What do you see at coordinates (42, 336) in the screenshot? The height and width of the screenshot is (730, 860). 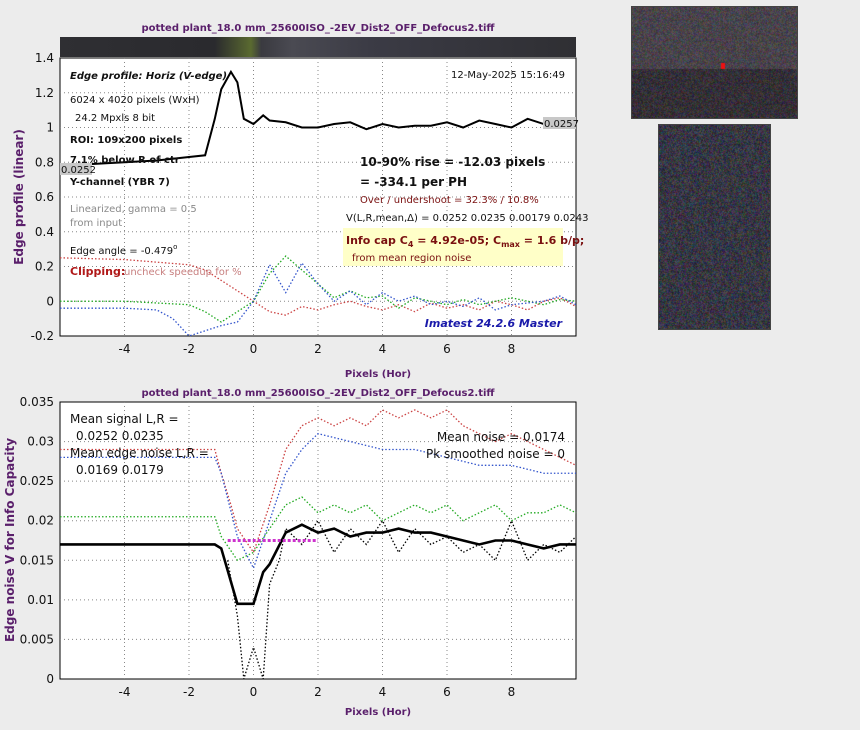 I see `top-y-tick-label: -0.2` at bounding box center [42, 336].